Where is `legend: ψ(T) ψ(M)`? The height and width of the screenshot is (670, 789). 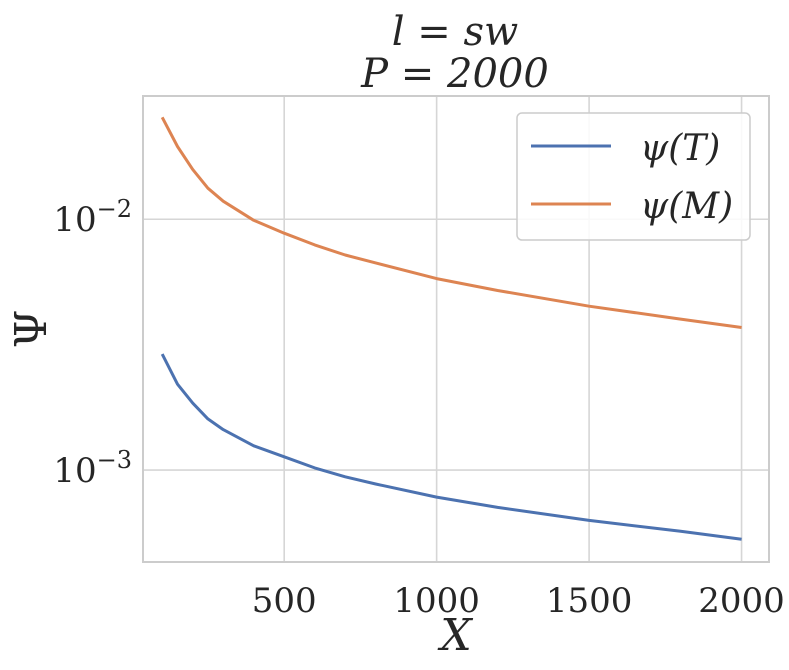
legend: ψ(T) ψ(M) is located at coordinates (633, 176).